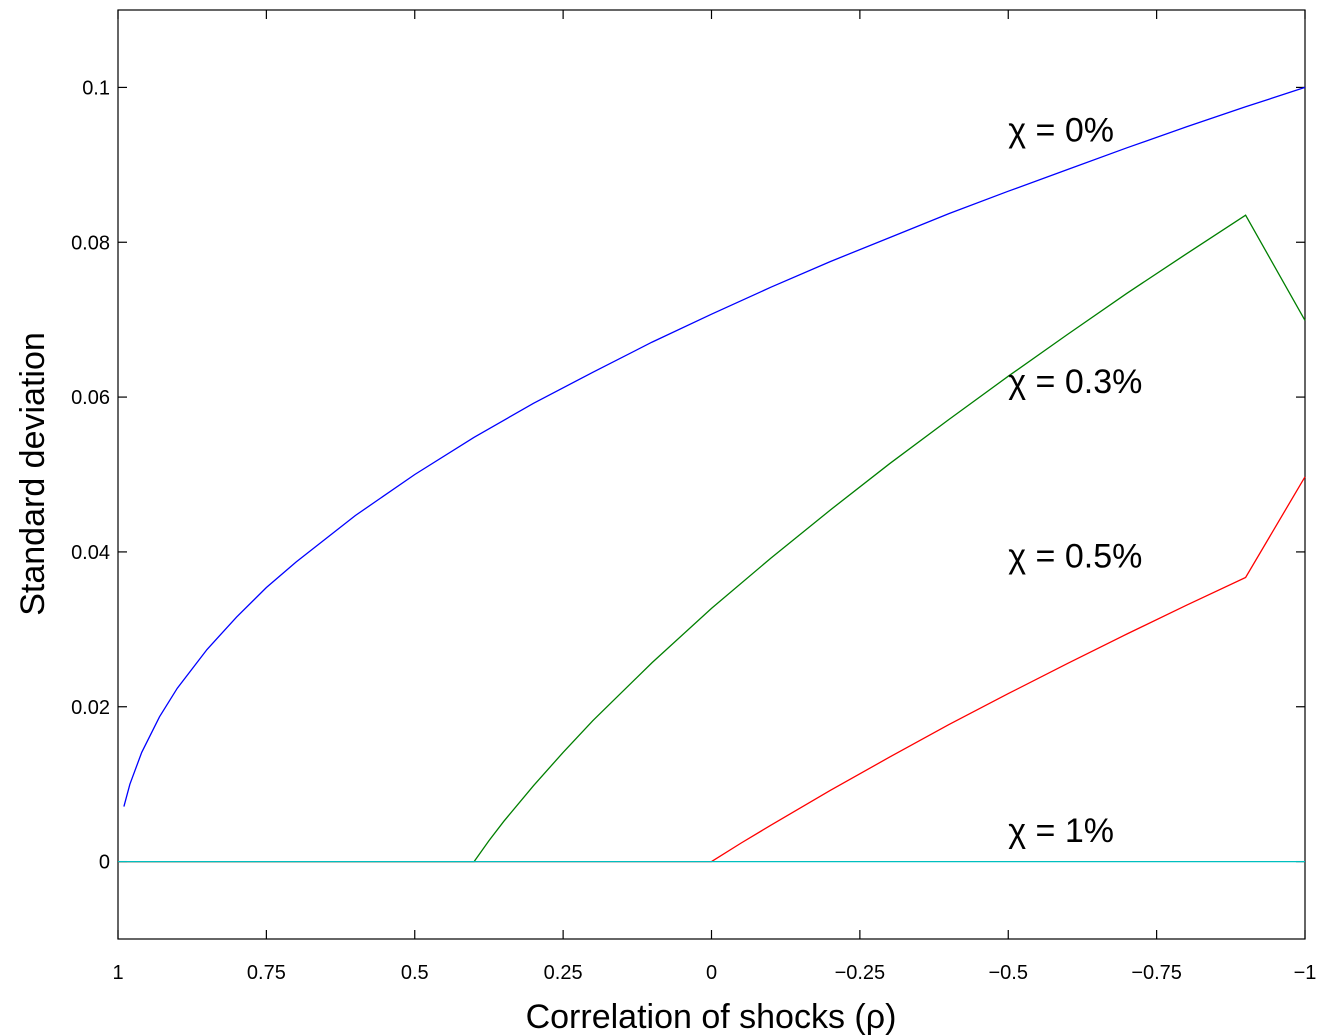 The width and height of the screenshot is (1335, 1036). I want to click on x-tick-label: 0.5, so click(415, 973).